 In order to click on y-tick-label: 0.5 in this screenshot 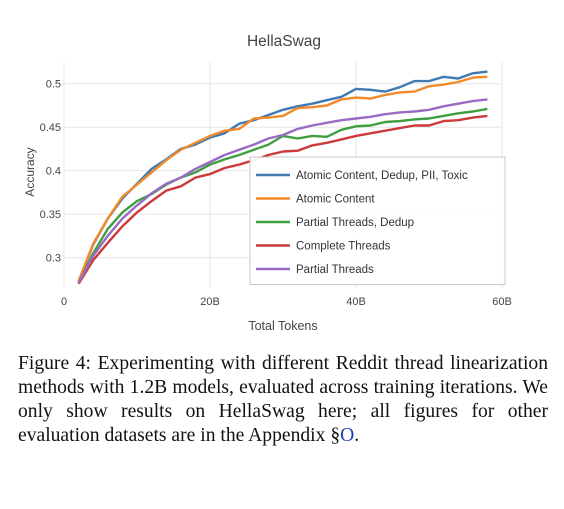, I will do `click(53, 85)`.